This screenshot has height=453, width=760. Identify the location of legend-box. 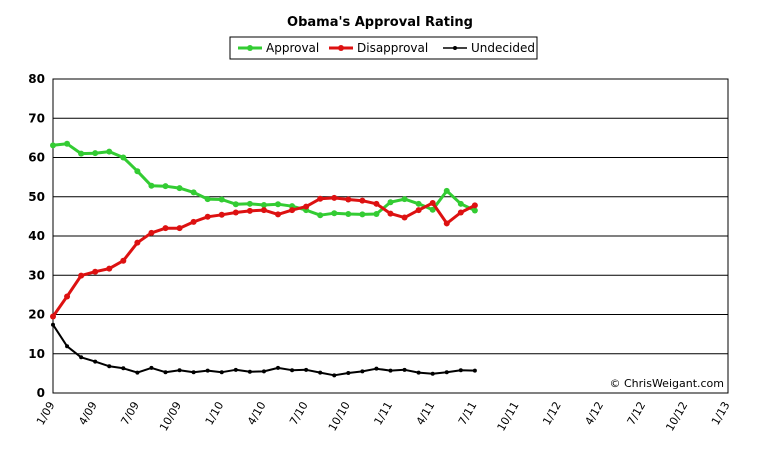
(383, 48).